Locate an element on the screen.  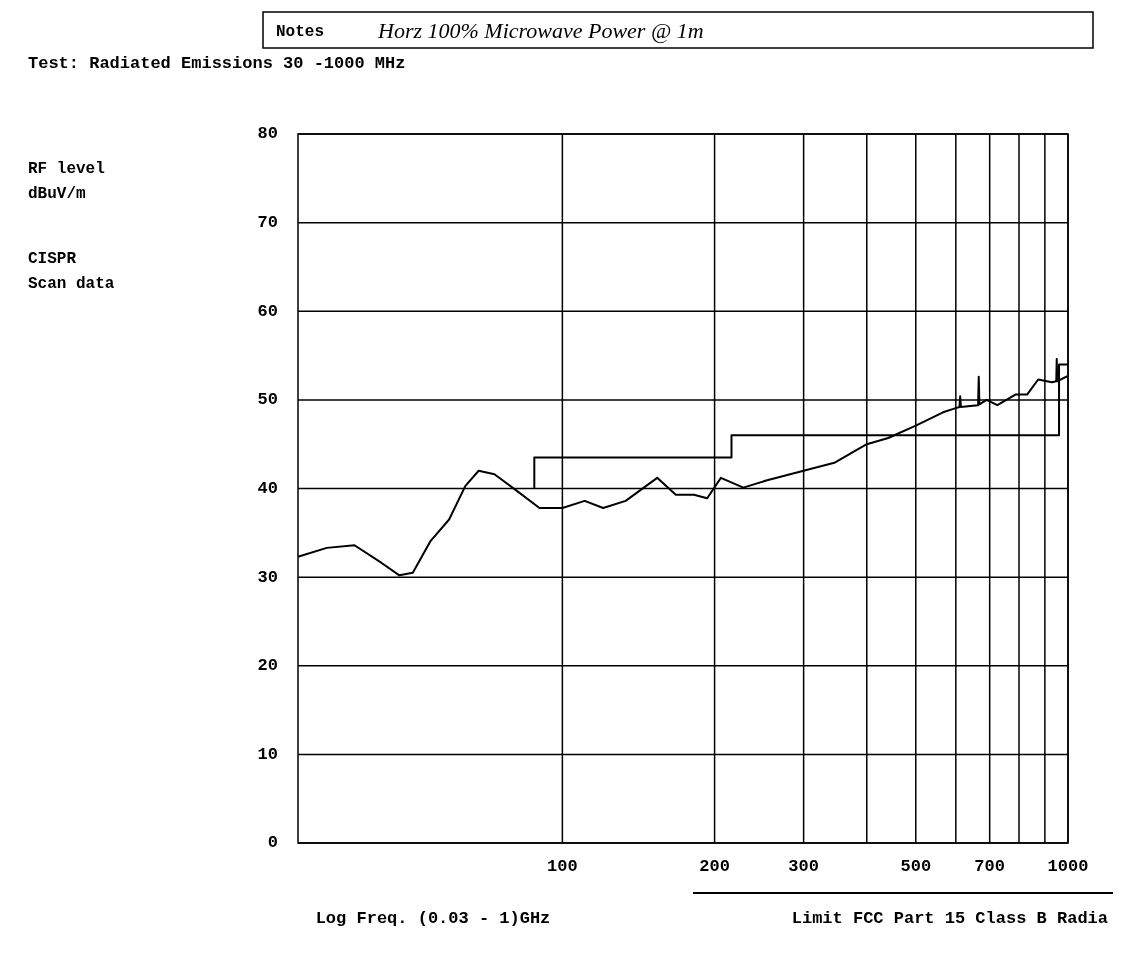
y-tick-label: 0 is located at coordinates (272, 843).